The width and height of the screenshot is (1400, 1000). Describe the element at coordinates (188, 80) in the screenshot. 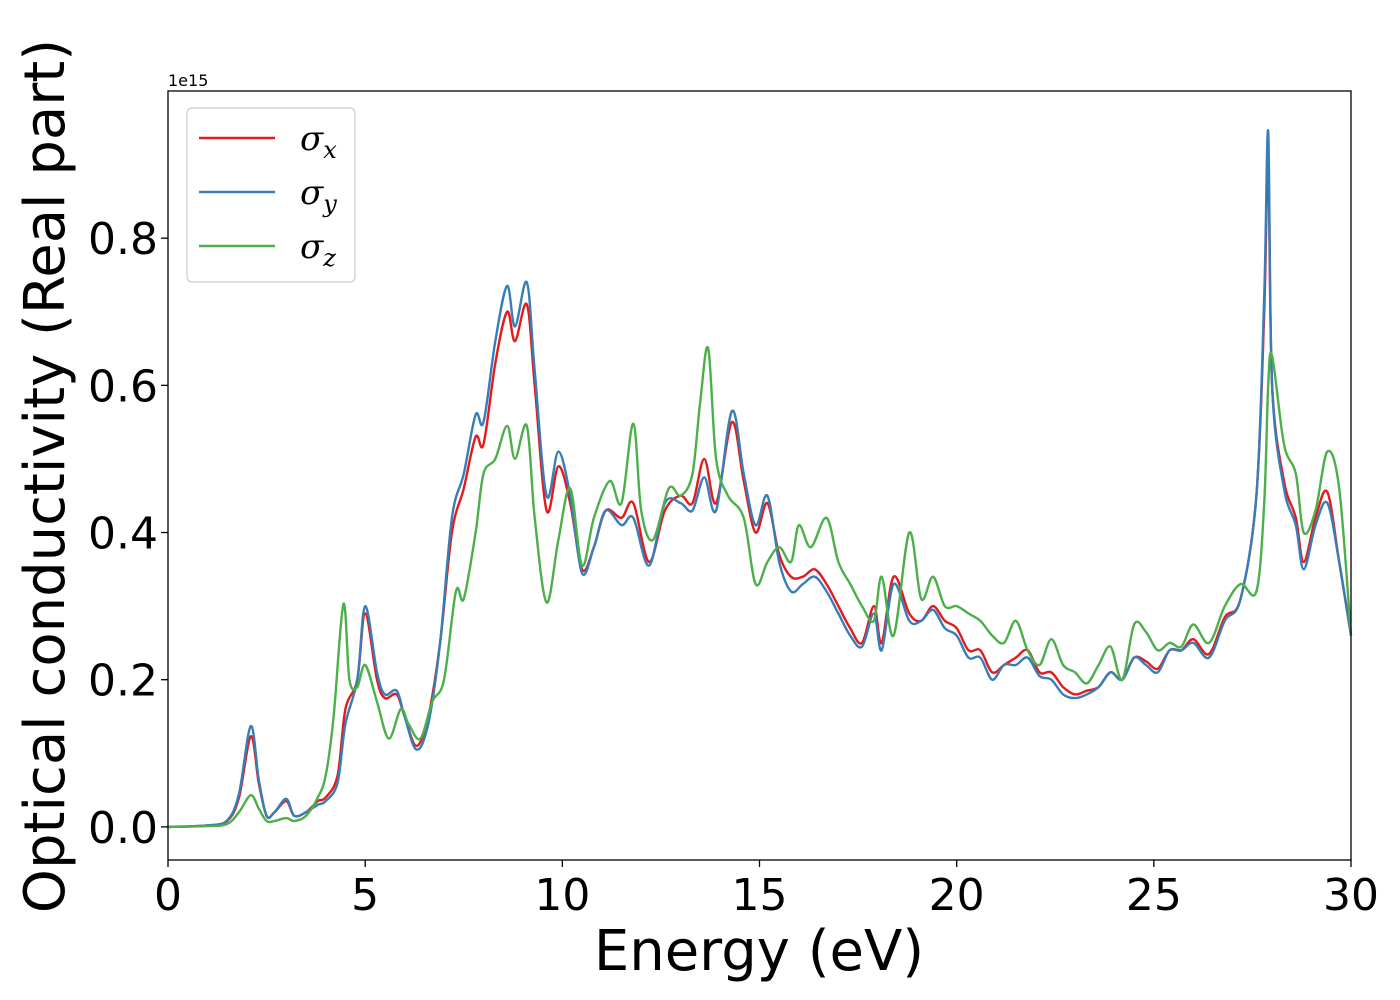

I see `y-offset-label: 1e15` at that location.